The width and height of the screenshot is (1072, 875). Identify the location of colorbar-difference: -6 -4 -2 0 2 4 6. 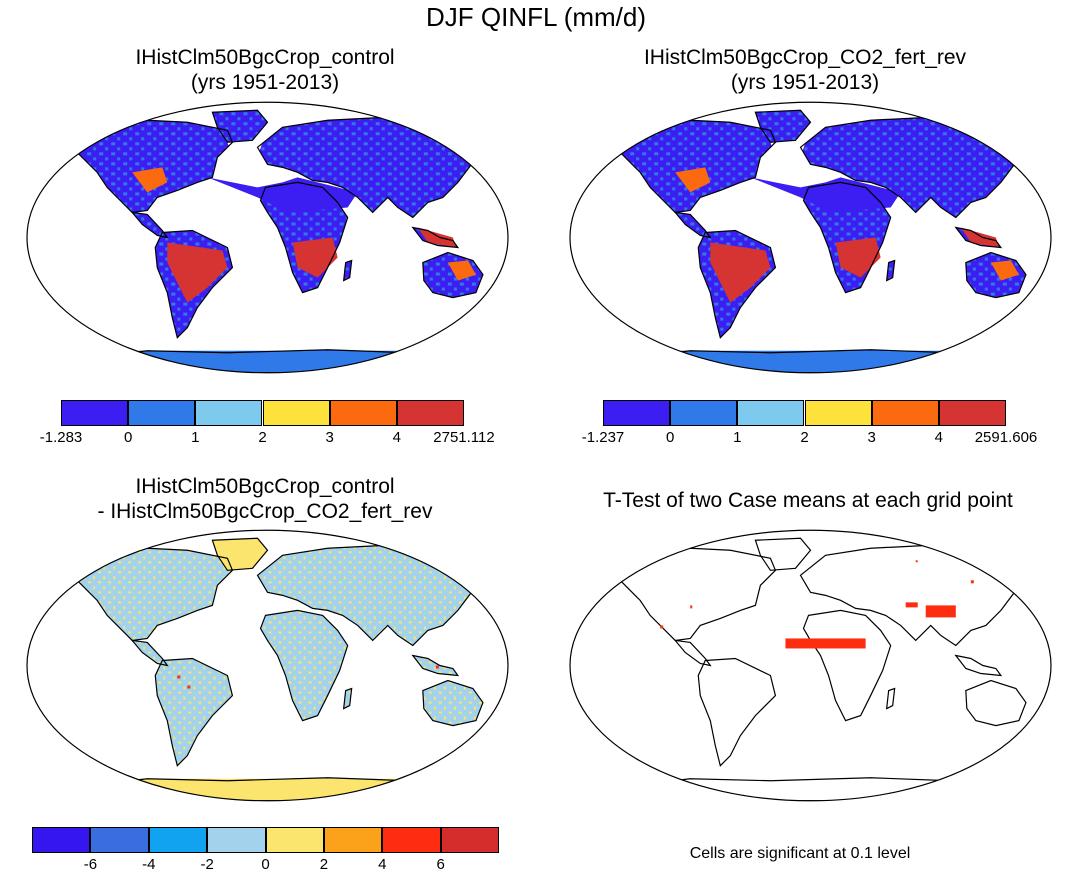
(265, 851).